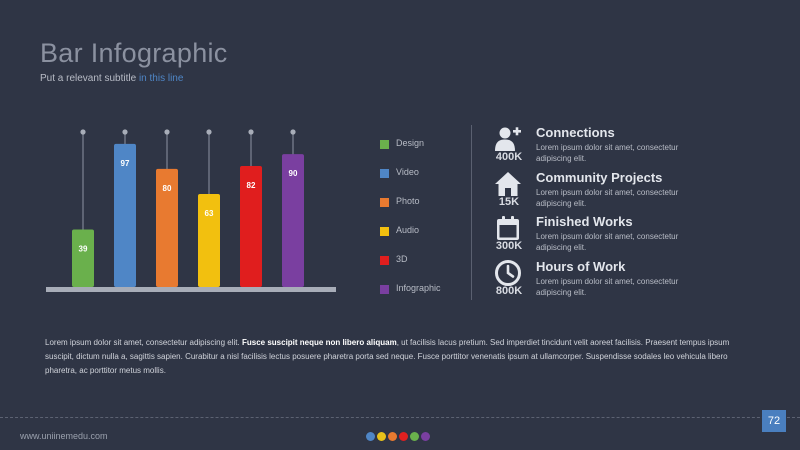 The image size is (800, 450). Describe the element at coordinates (508, 184) in the screenshot. I see `home-icon` at that location.